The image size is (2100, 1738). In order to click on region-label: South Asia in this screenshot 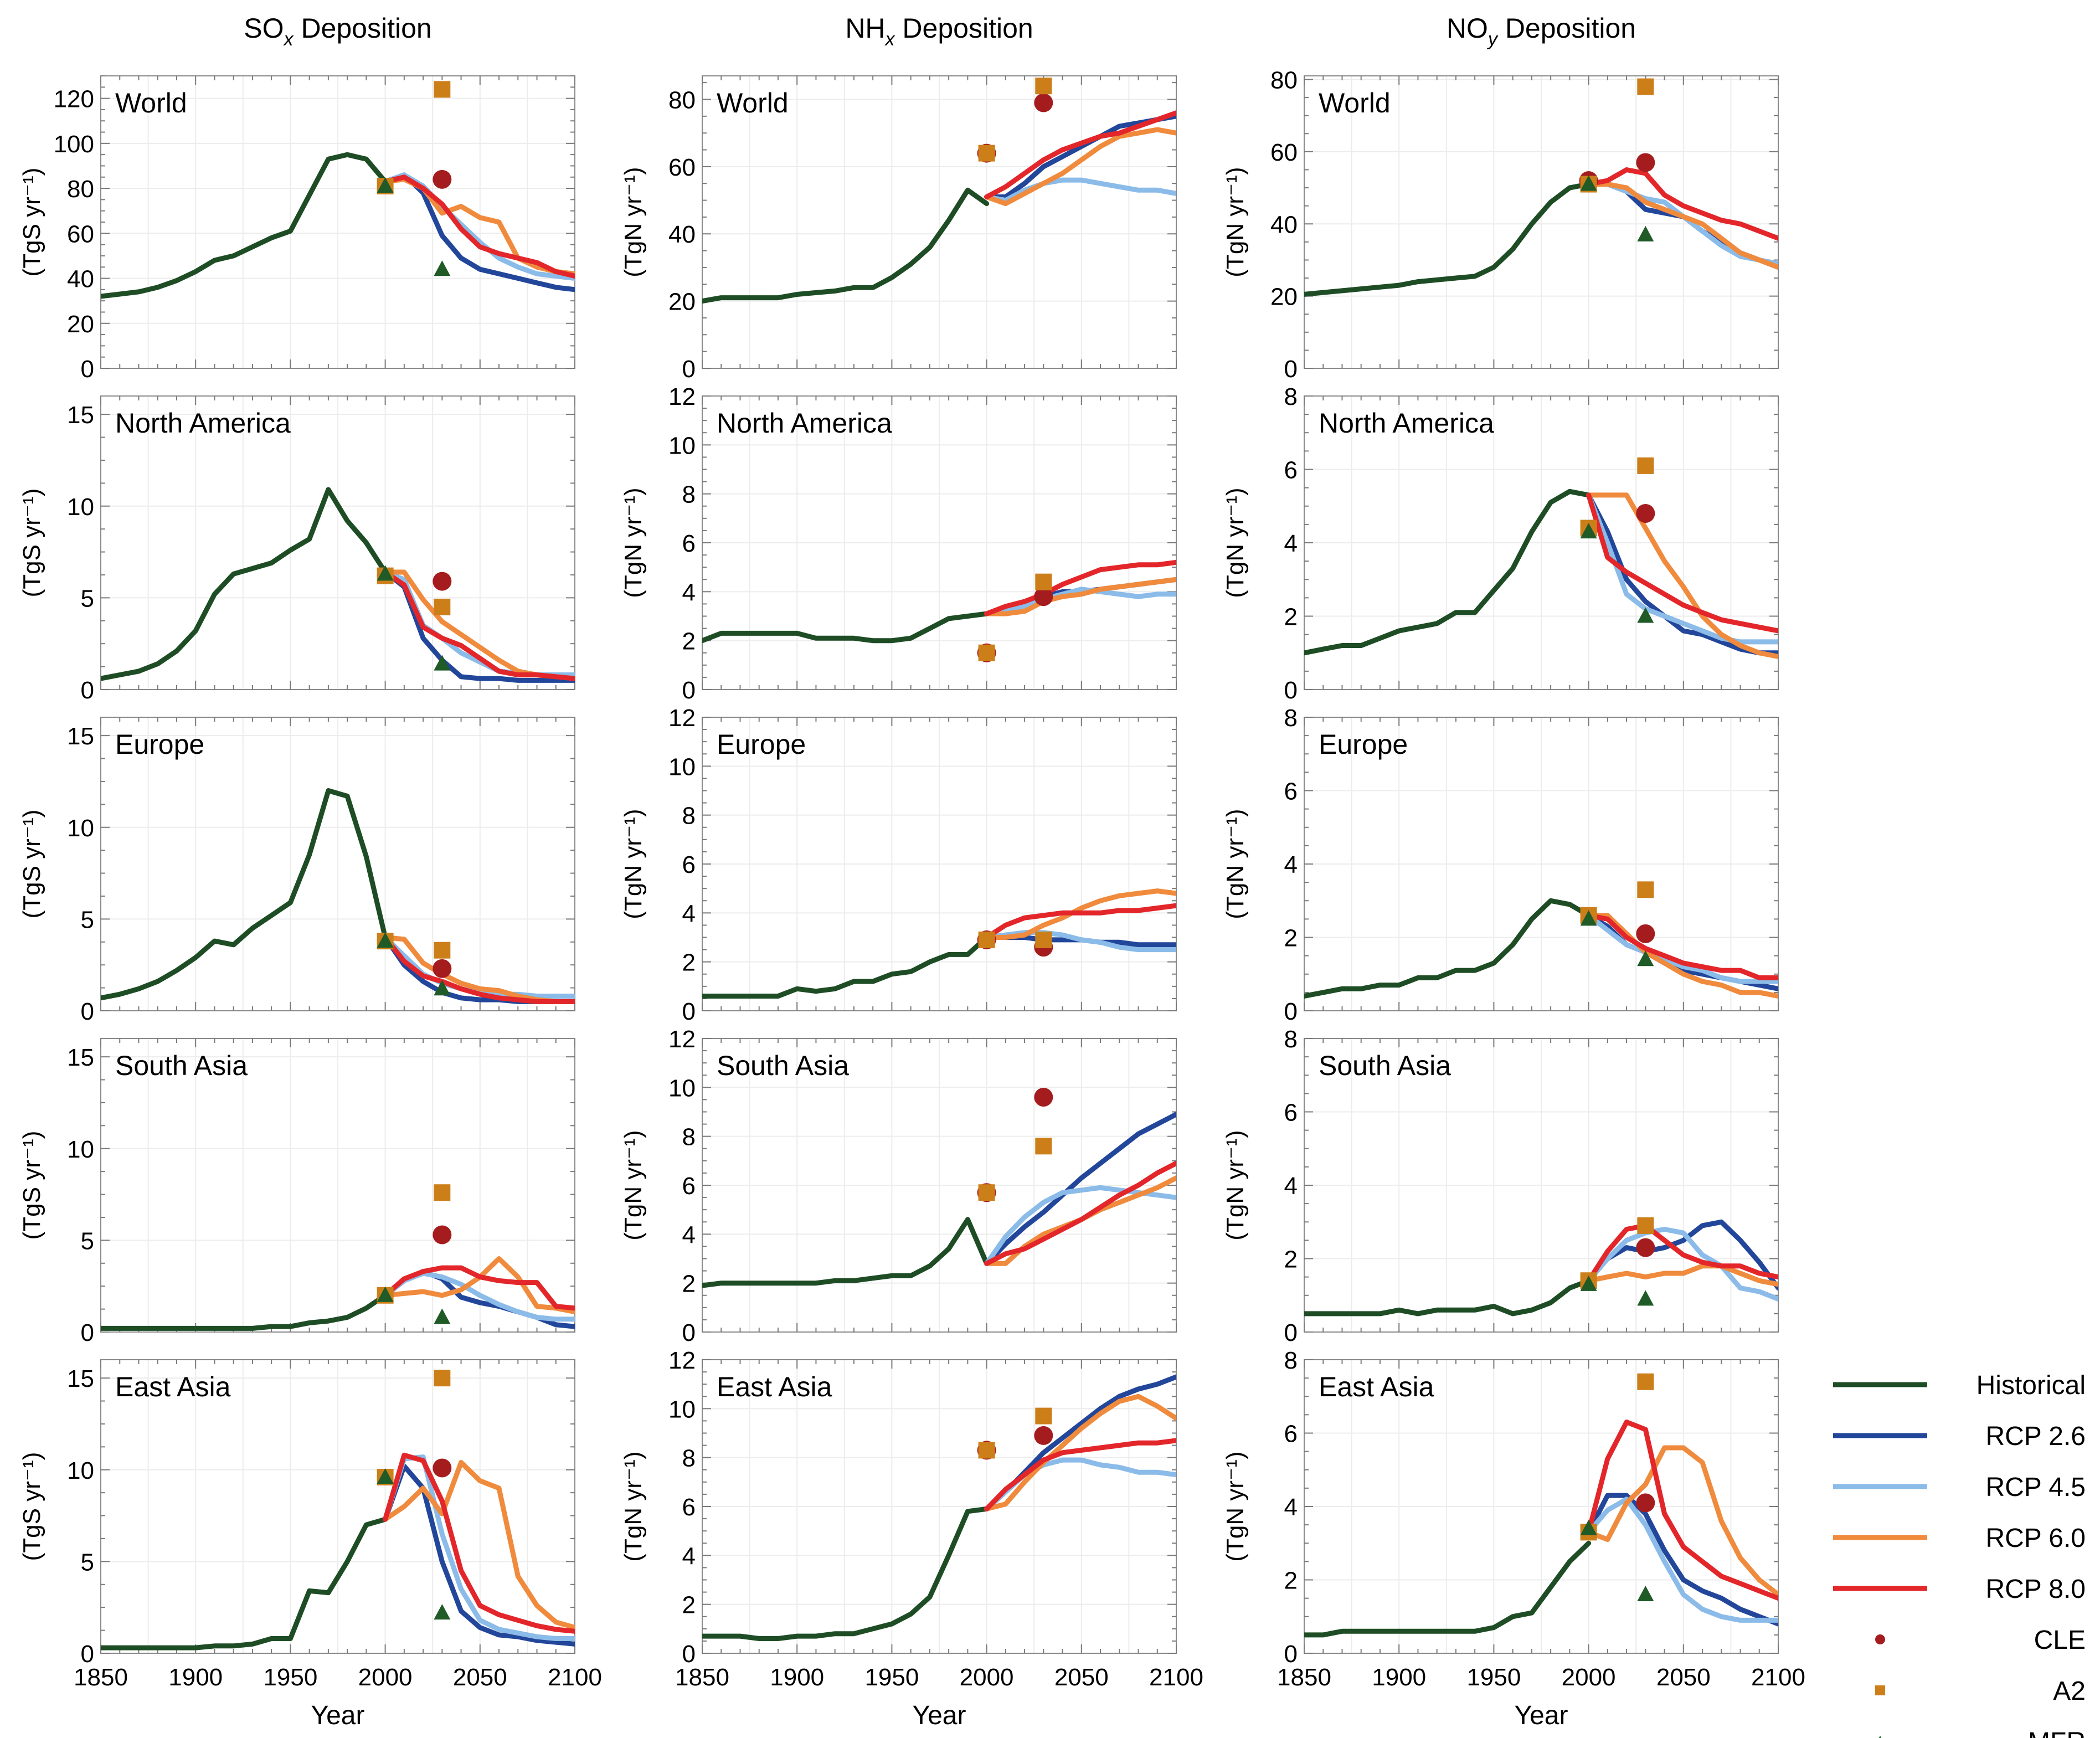, I will do `click(1385, 1065)`.